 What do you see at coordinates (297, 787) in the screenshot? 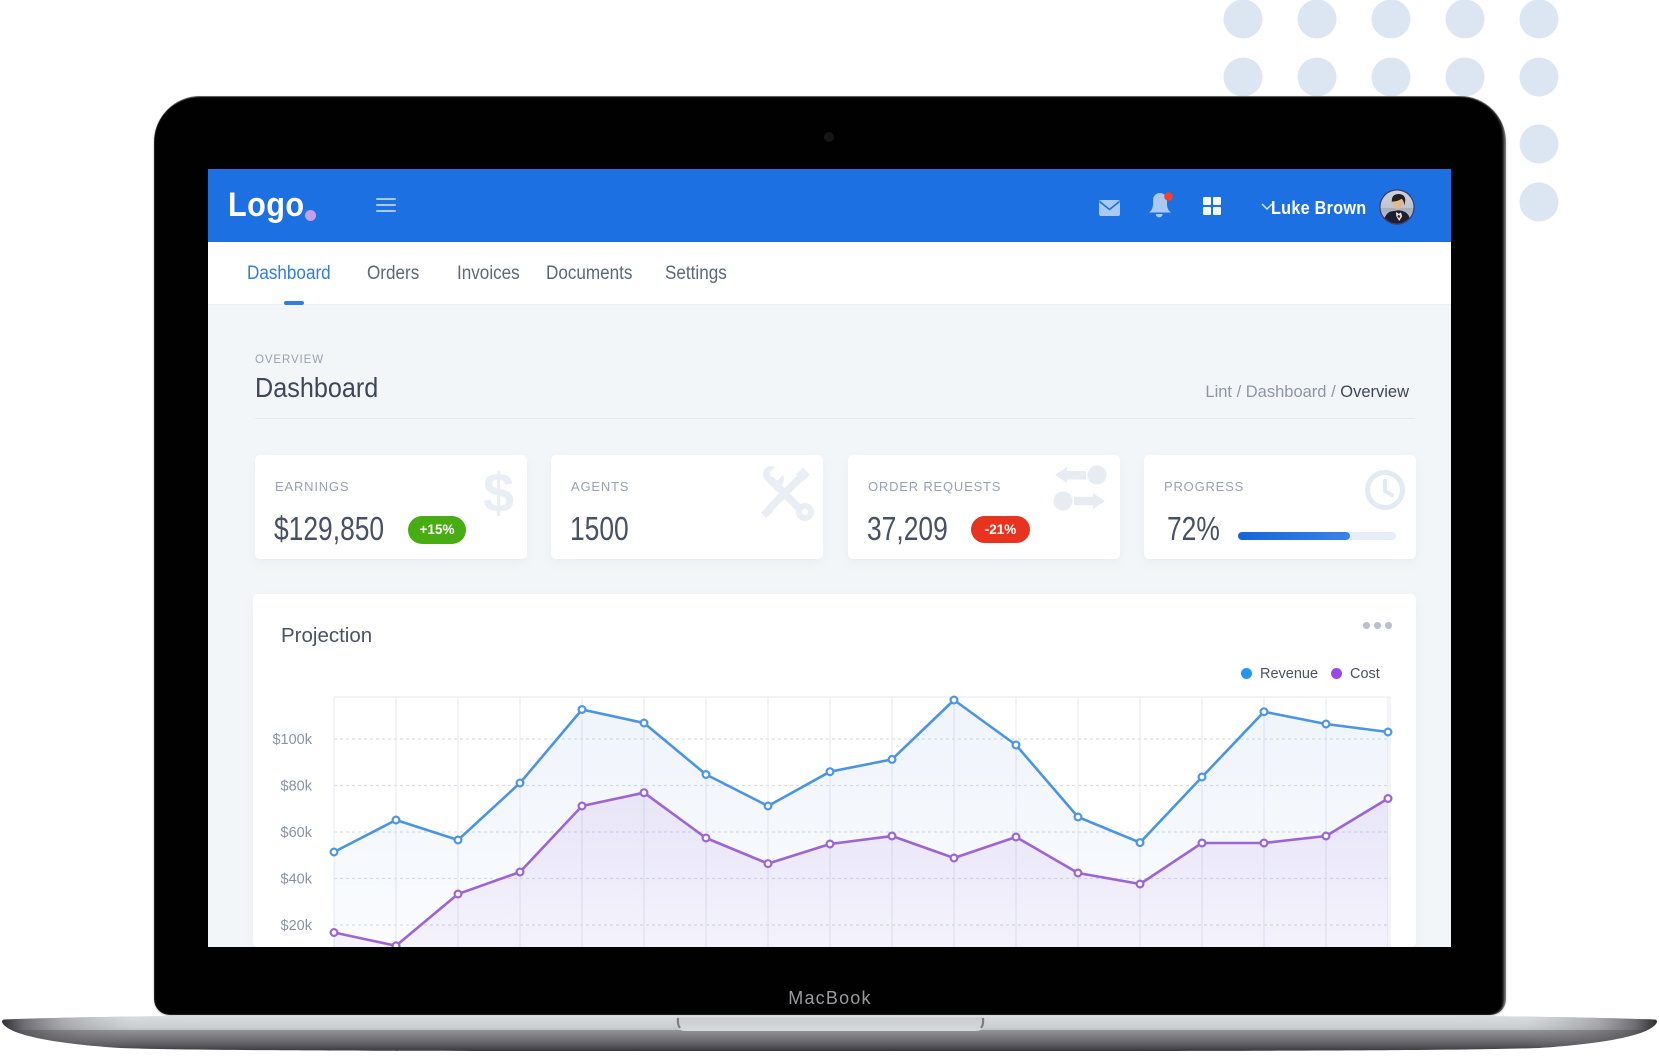
I see `svg-text: $80k` at bounding box center [297, 787].